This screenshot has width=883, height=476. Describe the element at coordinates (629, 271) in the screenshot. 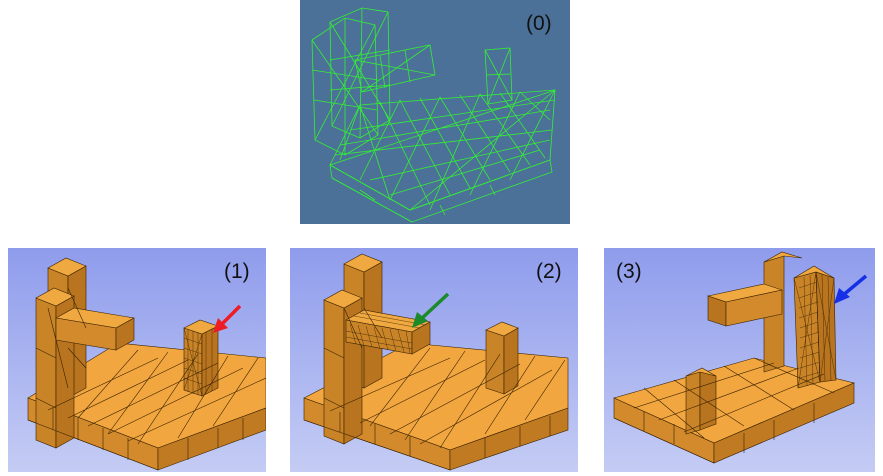

I see `panel-label-3: (3)` at that location.